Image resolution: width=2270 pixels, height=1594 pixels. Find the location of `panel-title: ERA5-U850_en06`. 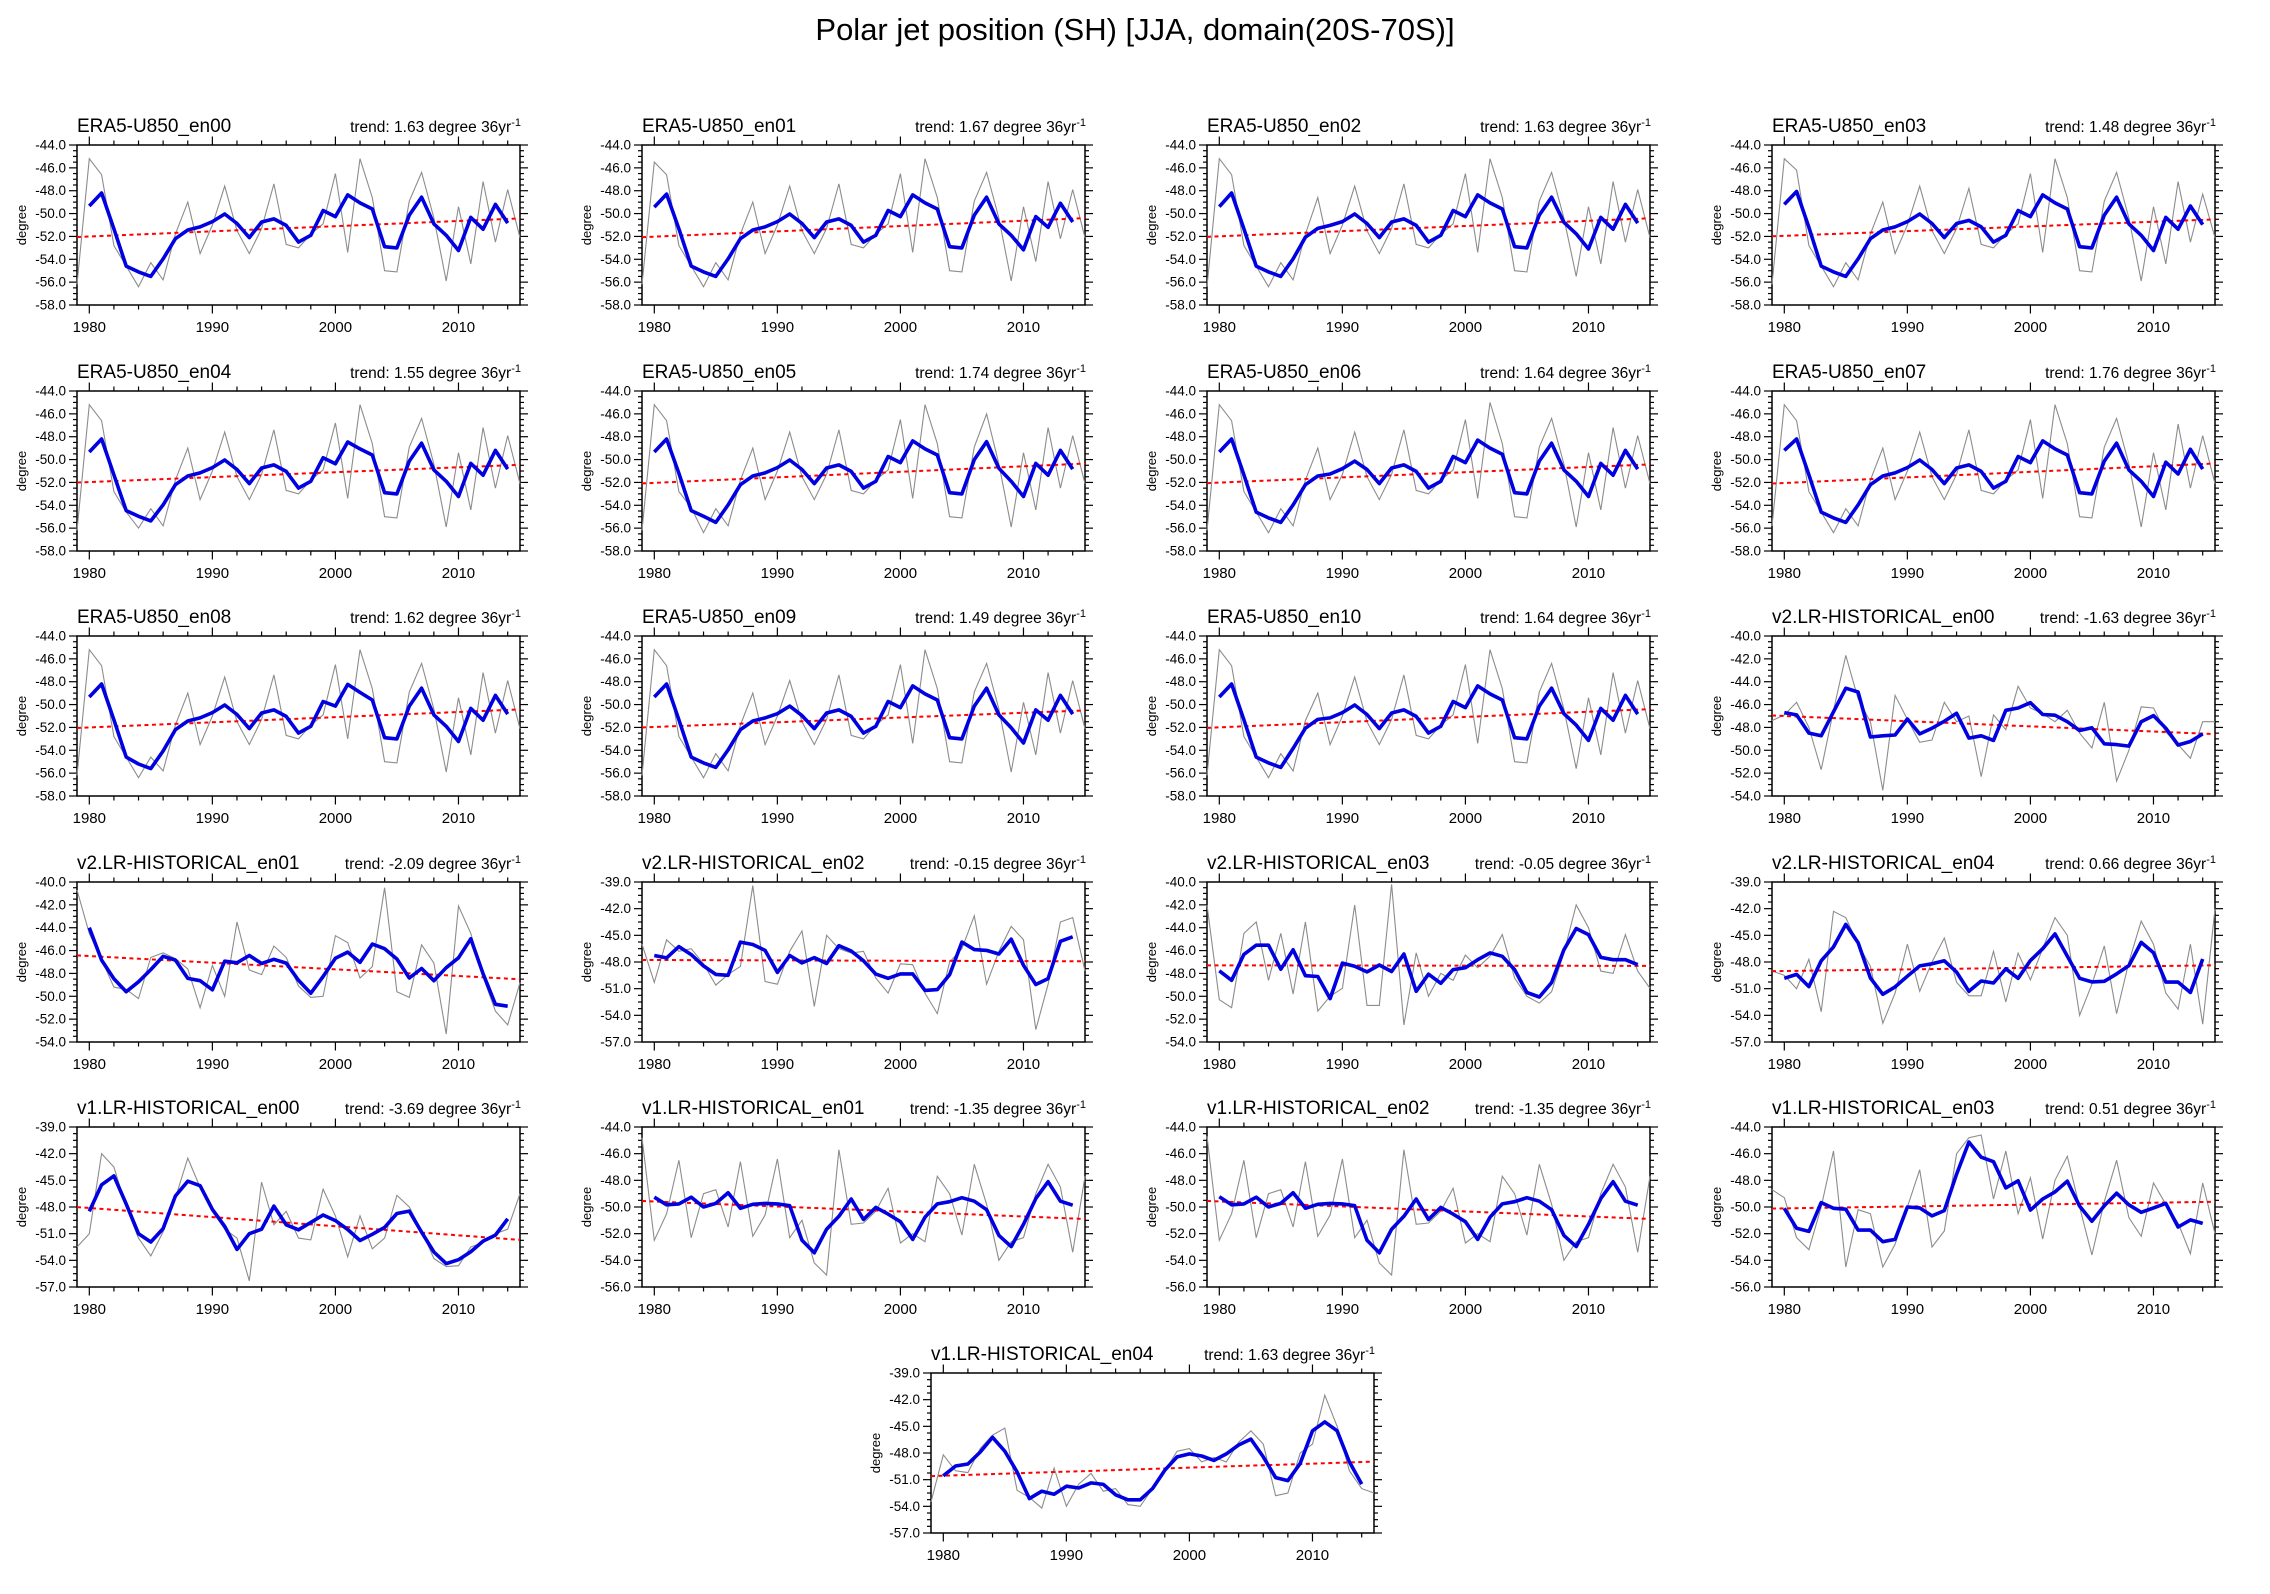

panel-title: ERA5-U850_en06 is located at coordinates (1284, 372).